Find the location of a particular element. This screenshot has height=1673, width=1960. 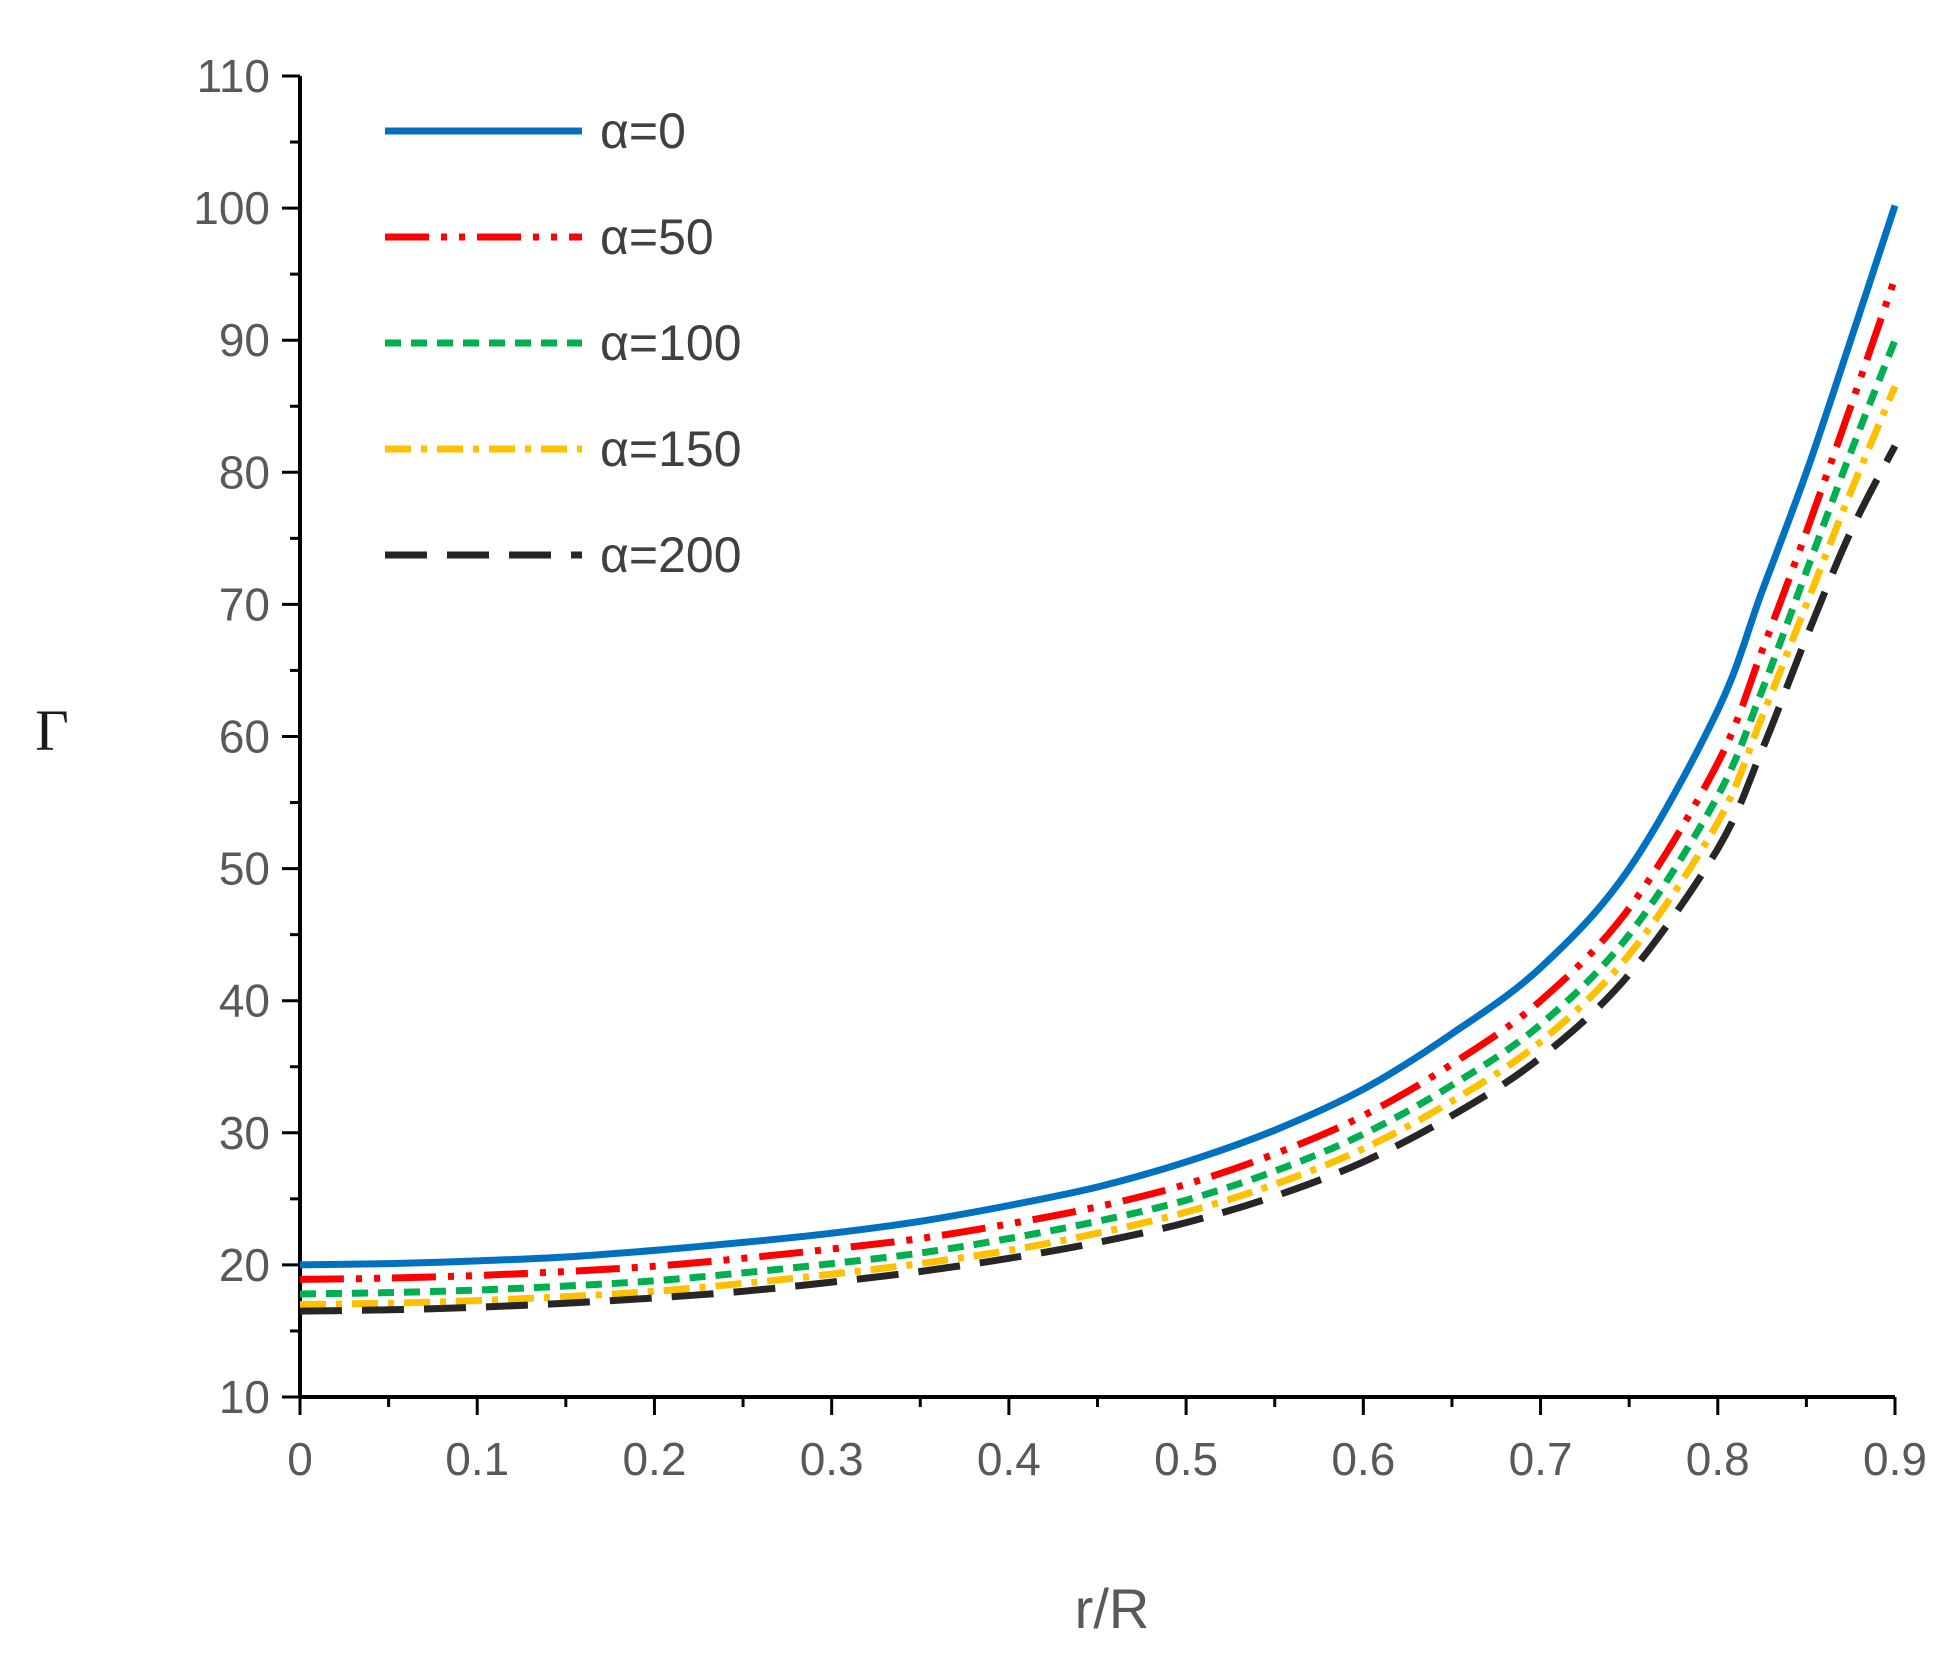

x-tick-label: 0 is located at coordinates (300, 1459).